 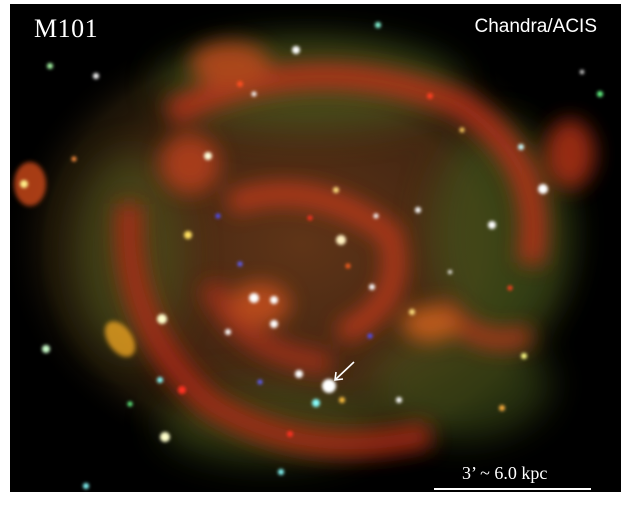 What do you see at coordinates (535, 26) in the screenshot?
I see `instrument-label: Chandra/ACIS` at bounding box center [535, 26].